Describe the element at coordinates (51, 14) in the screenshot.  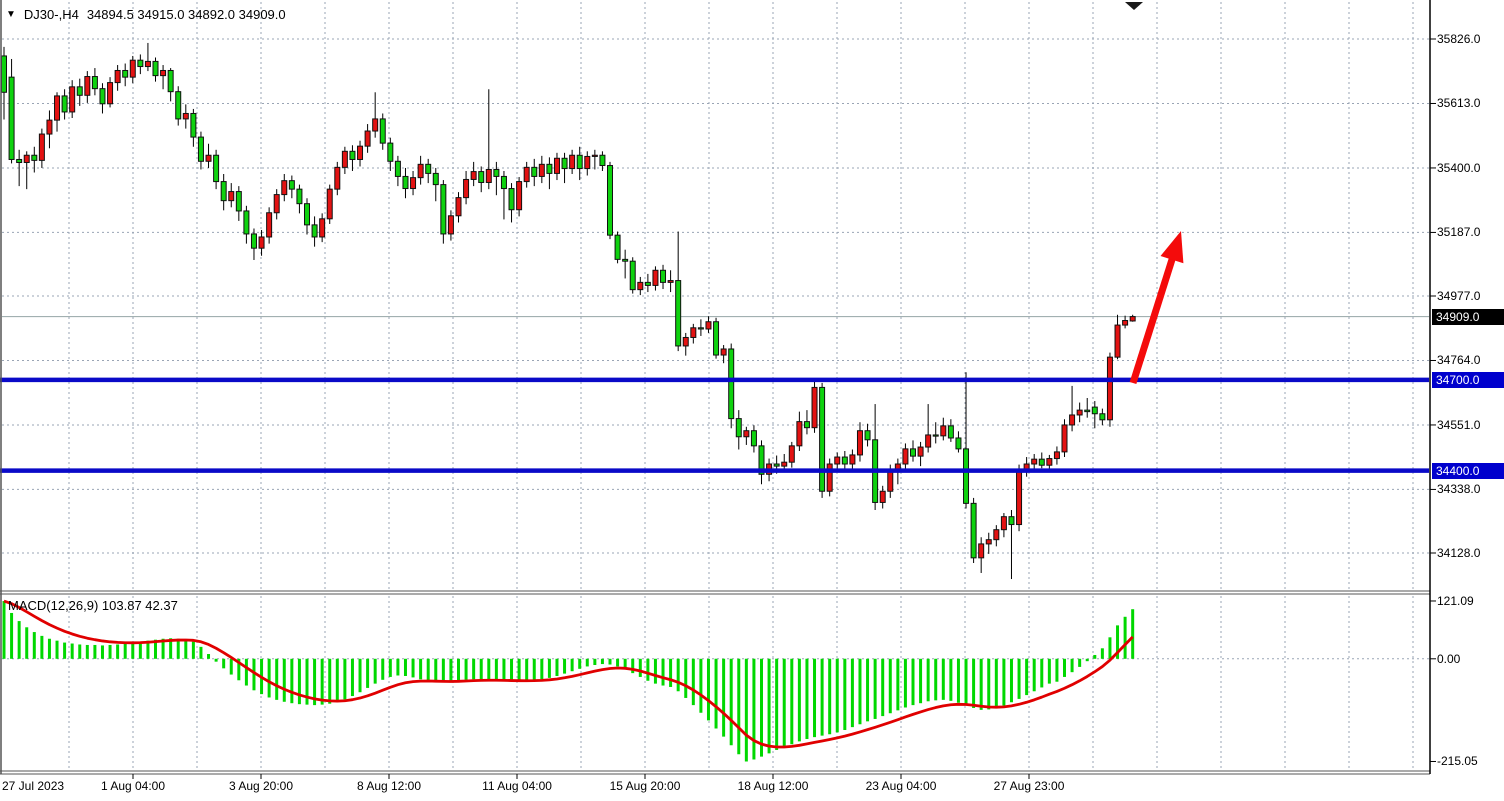
I see `symbol-timeframe-title: DJ30-,H4` at that location.